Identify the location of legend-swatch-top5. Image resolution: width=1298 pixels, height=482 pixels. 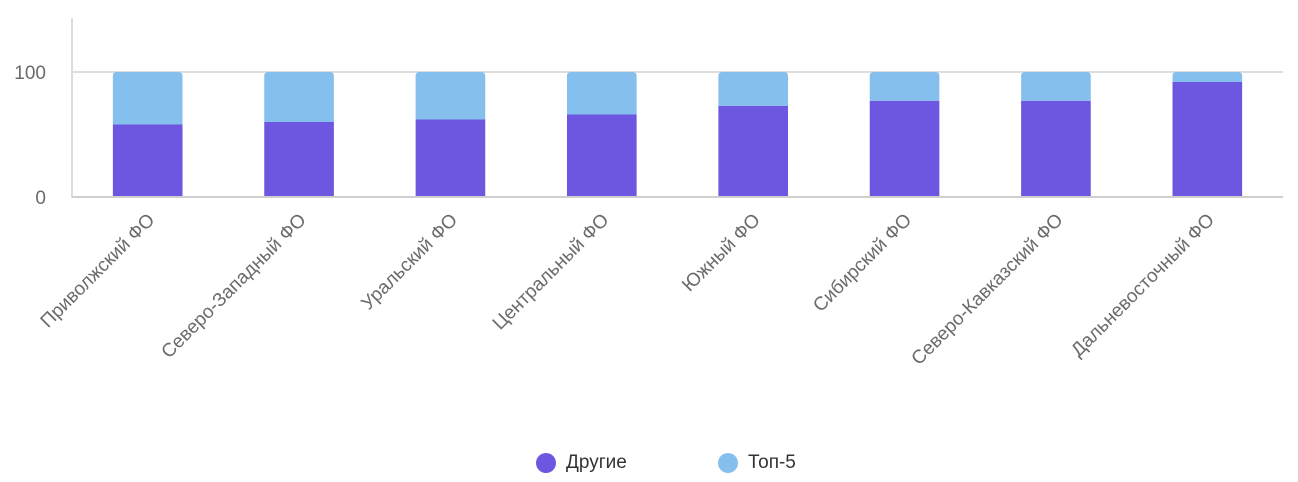
(728, 463).